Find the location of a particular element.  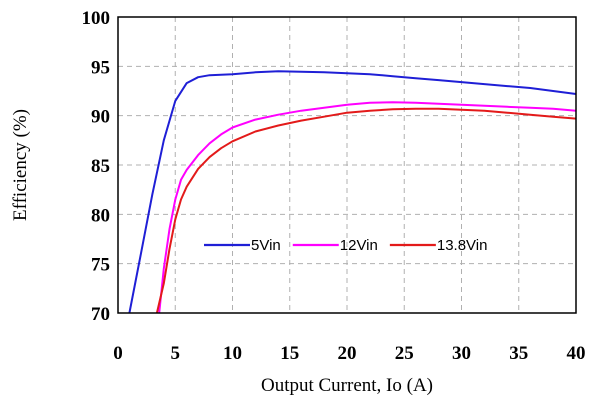

x-tick-labels: 0 5 10 15 20 25 30 35 40 is located at coordinates (349, 353).